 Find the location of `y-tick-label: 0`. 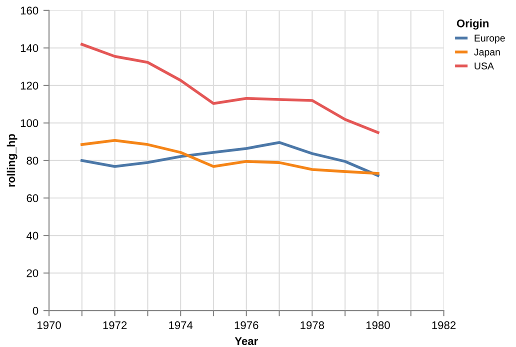

y-tick-label: 0 is located at coordinates (35, 310).